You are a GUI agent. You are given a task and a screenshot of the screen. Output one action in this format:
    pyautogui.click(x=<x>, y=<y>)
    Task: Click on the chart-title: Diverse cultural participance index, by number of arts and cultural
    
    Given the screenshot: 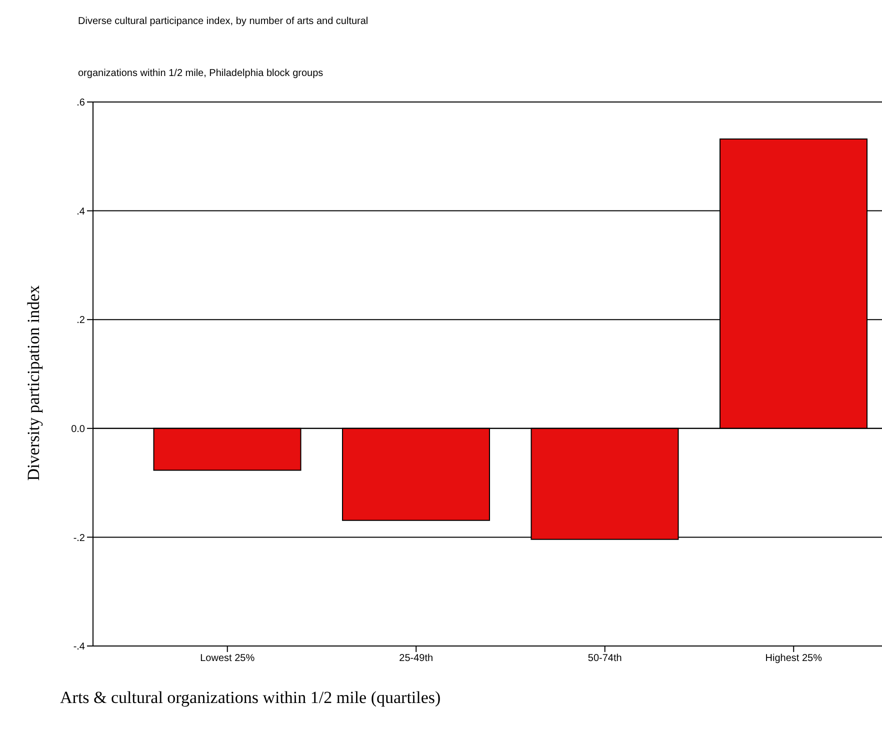 What is the action you would take?
    pyautogui.click(x=223, y=21)
    